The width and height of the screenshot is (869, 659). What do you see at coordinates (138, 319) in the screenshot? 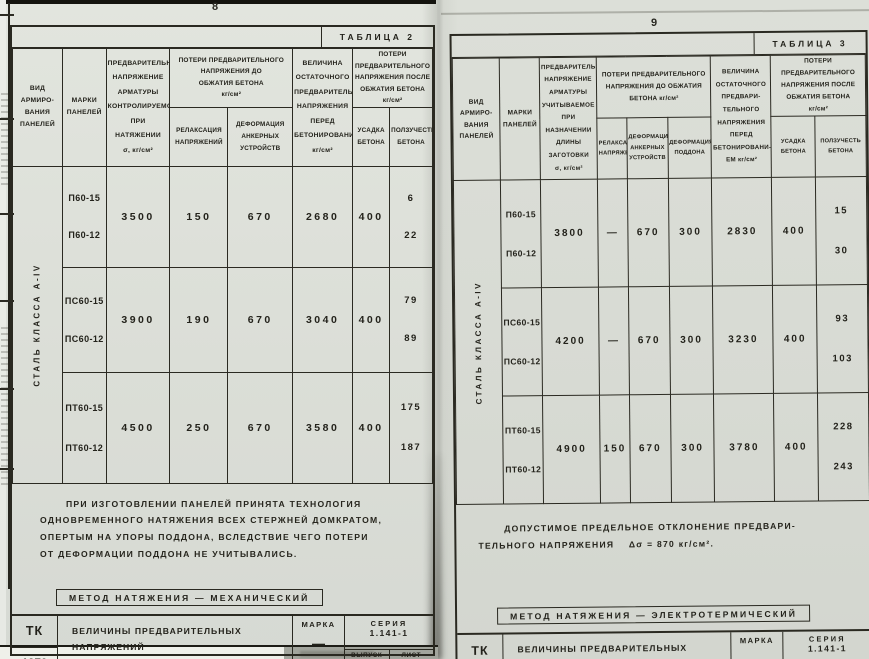
I see `tension-value: 3900` at bounding box center [138, 319].